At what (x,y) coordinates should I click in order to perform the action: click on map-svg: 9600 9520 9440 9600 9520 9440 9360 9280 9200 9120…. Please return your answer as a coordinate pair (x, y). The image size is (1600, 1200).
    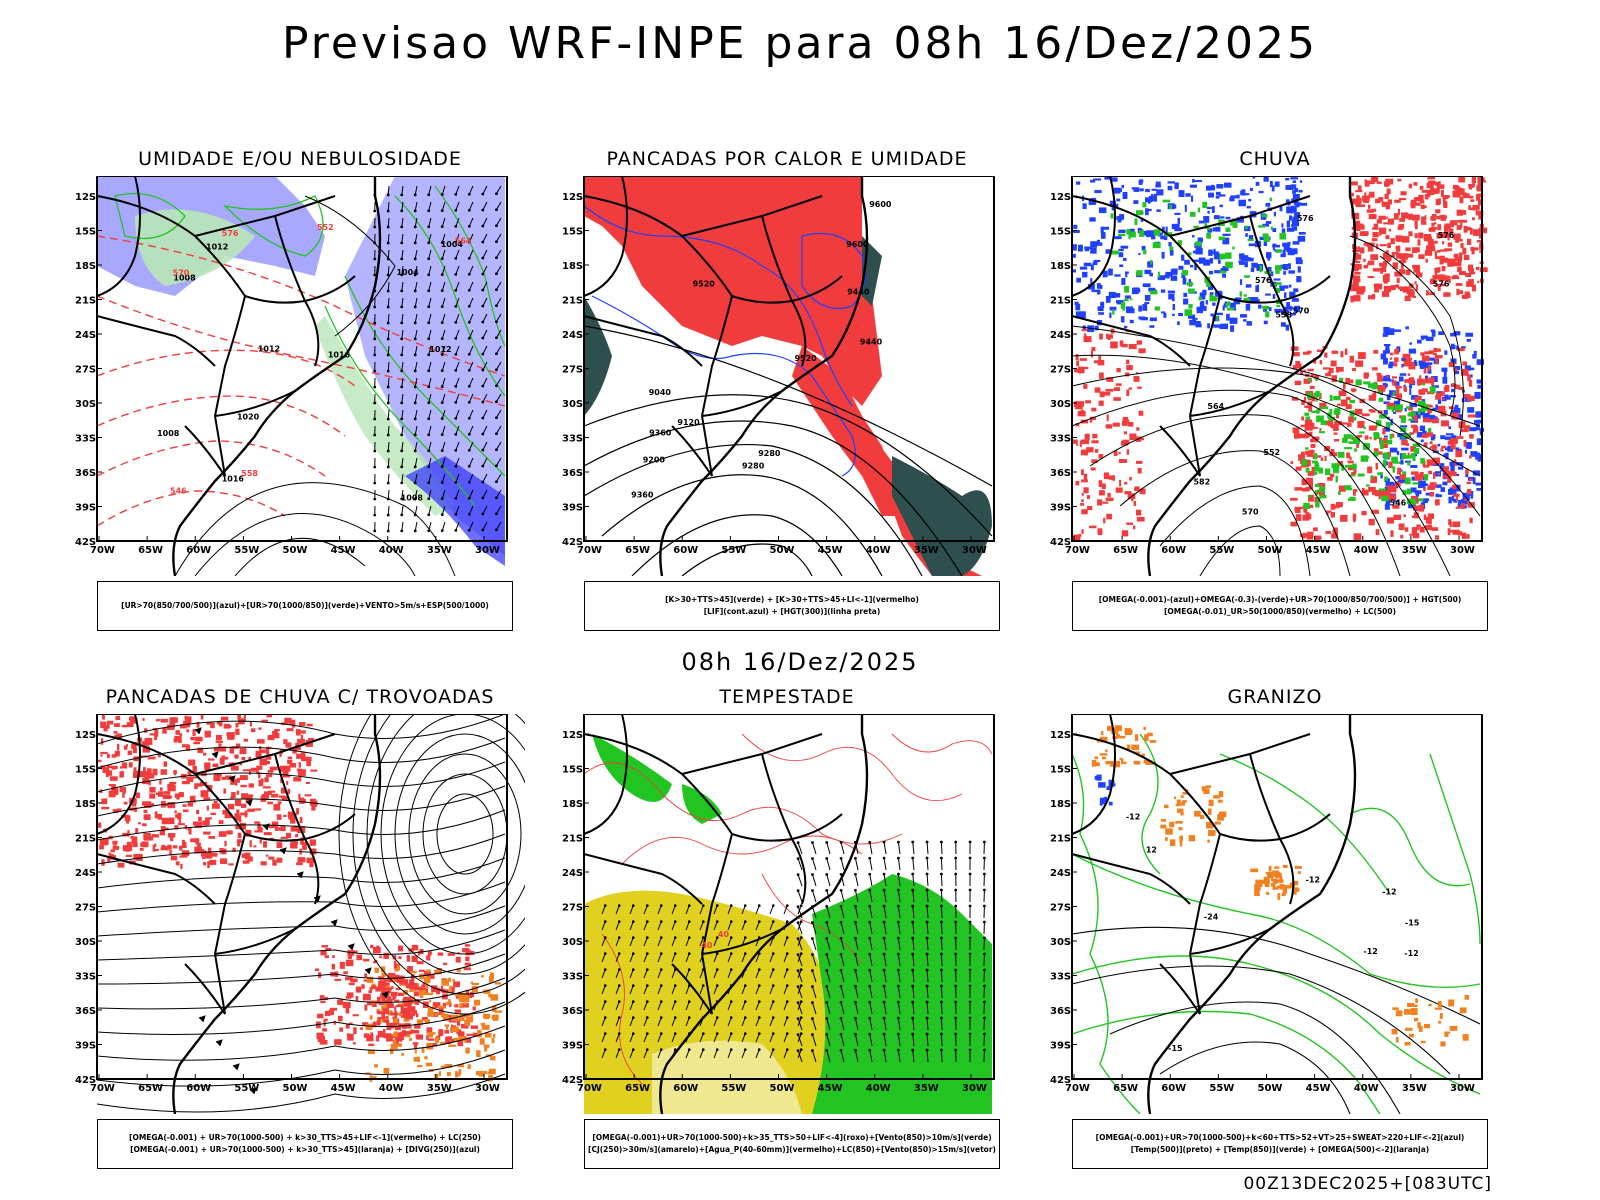
    Looking at the image, I should click on (778, 376).